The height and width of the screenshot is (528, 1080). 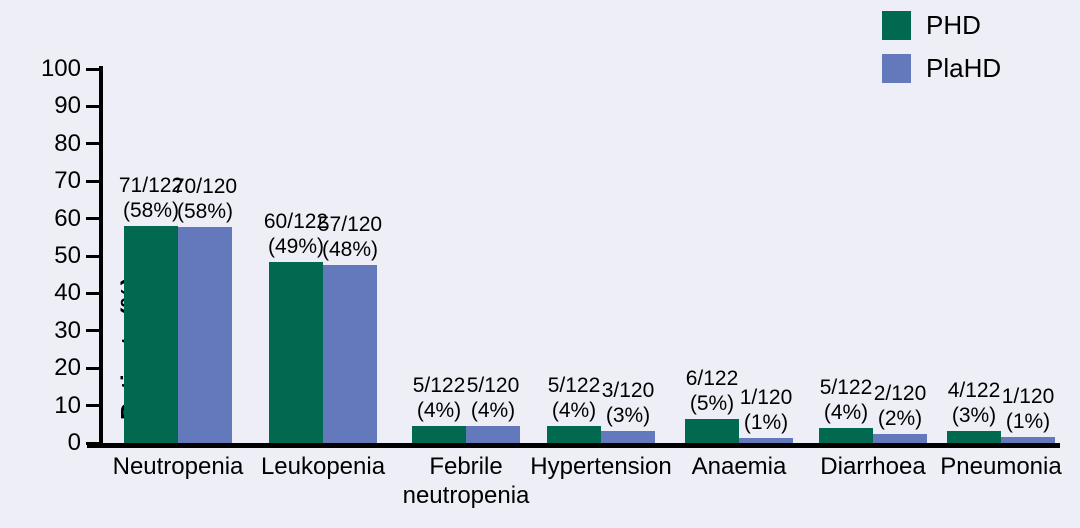 I want to click on legend-label-plahd: PlaHD, so click(x=964, y=68).